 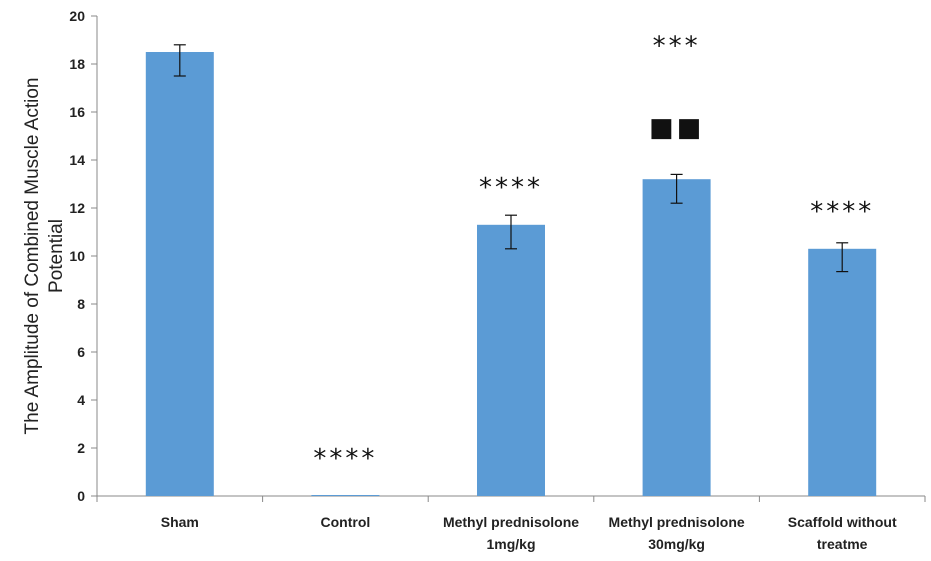 What do you see at coordinates (77, 112) in the screenshot?
I see `y-tick-label: 16` at bounding box center [77, 112].